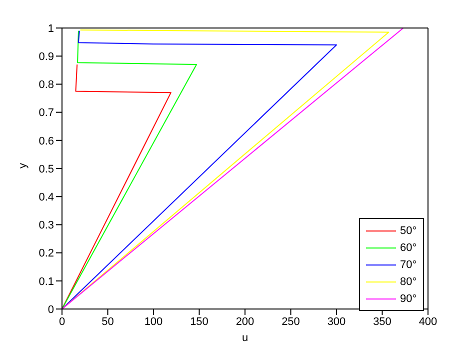 This screenshot has height=350, width=474. I want to click on y-tick-label: 0.1, so click(46, 282).